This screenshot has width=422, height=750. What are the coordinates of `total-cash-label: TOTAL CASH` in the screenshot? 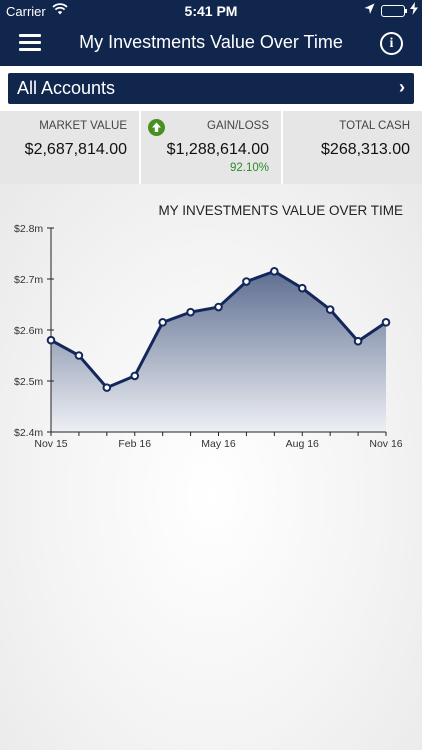 It's located at (374, 126).